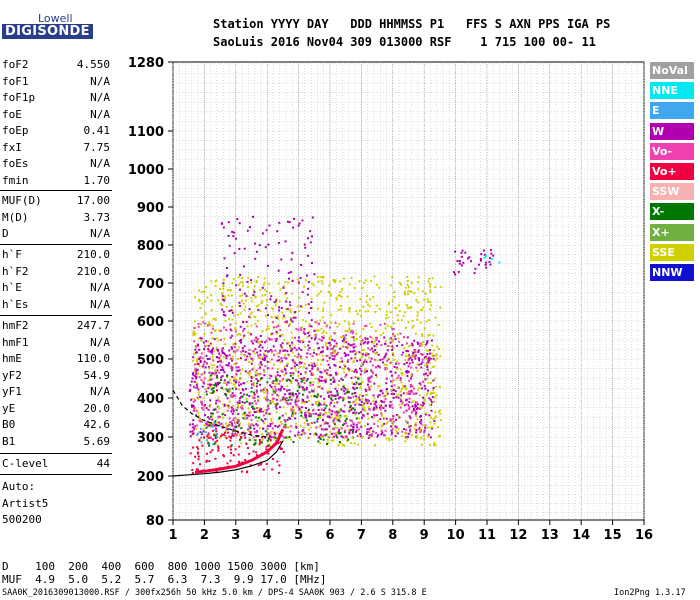 The width and height of the screenshot is (700, 600). I want to click on separator, so click(56, 190).